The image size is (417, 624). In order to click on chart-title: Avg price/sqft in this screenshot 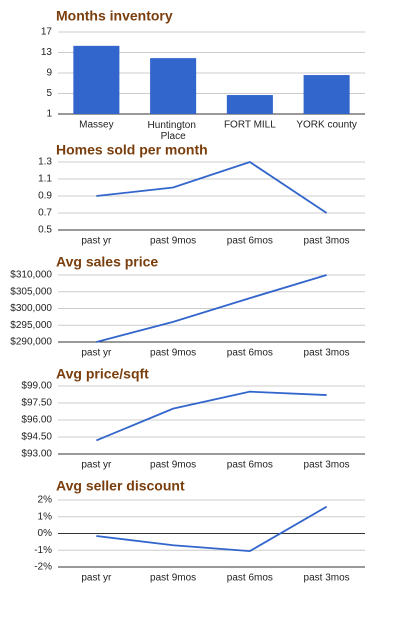, I will do `click(102, 374)`.